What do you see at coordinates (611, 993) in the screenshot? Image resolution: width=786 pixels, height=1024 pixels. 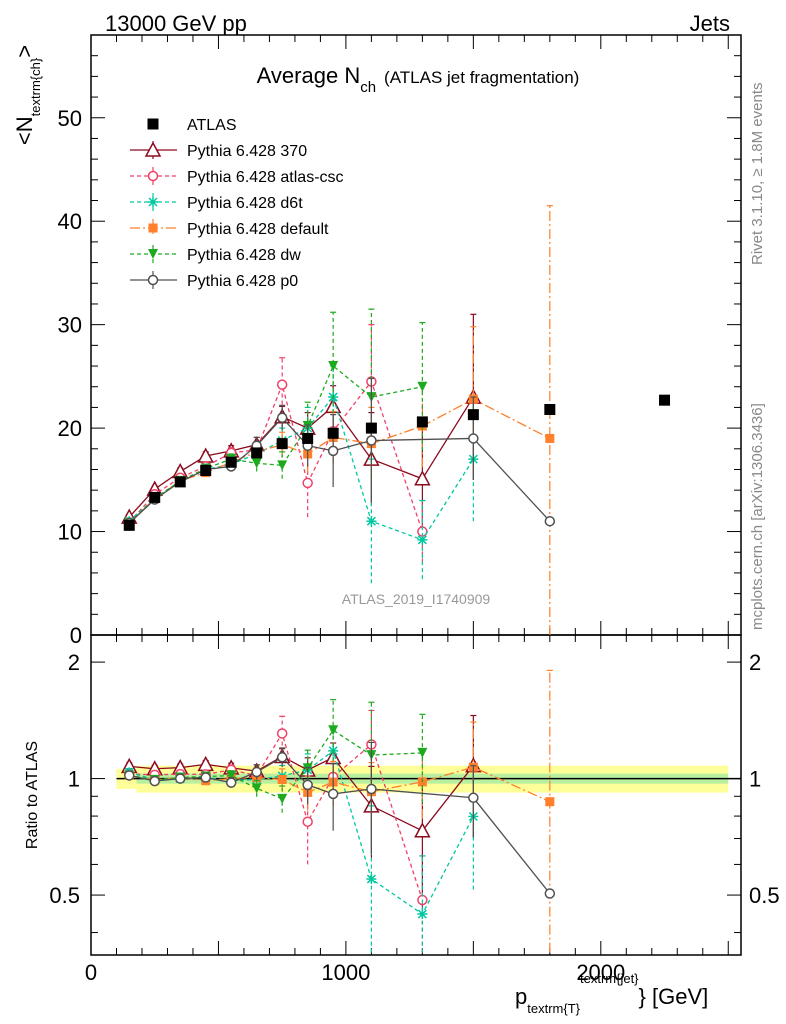 I see `x-axis-label: ptextrm{T}textrm{jet}} [GeV]` at bounding box center [611, 993].